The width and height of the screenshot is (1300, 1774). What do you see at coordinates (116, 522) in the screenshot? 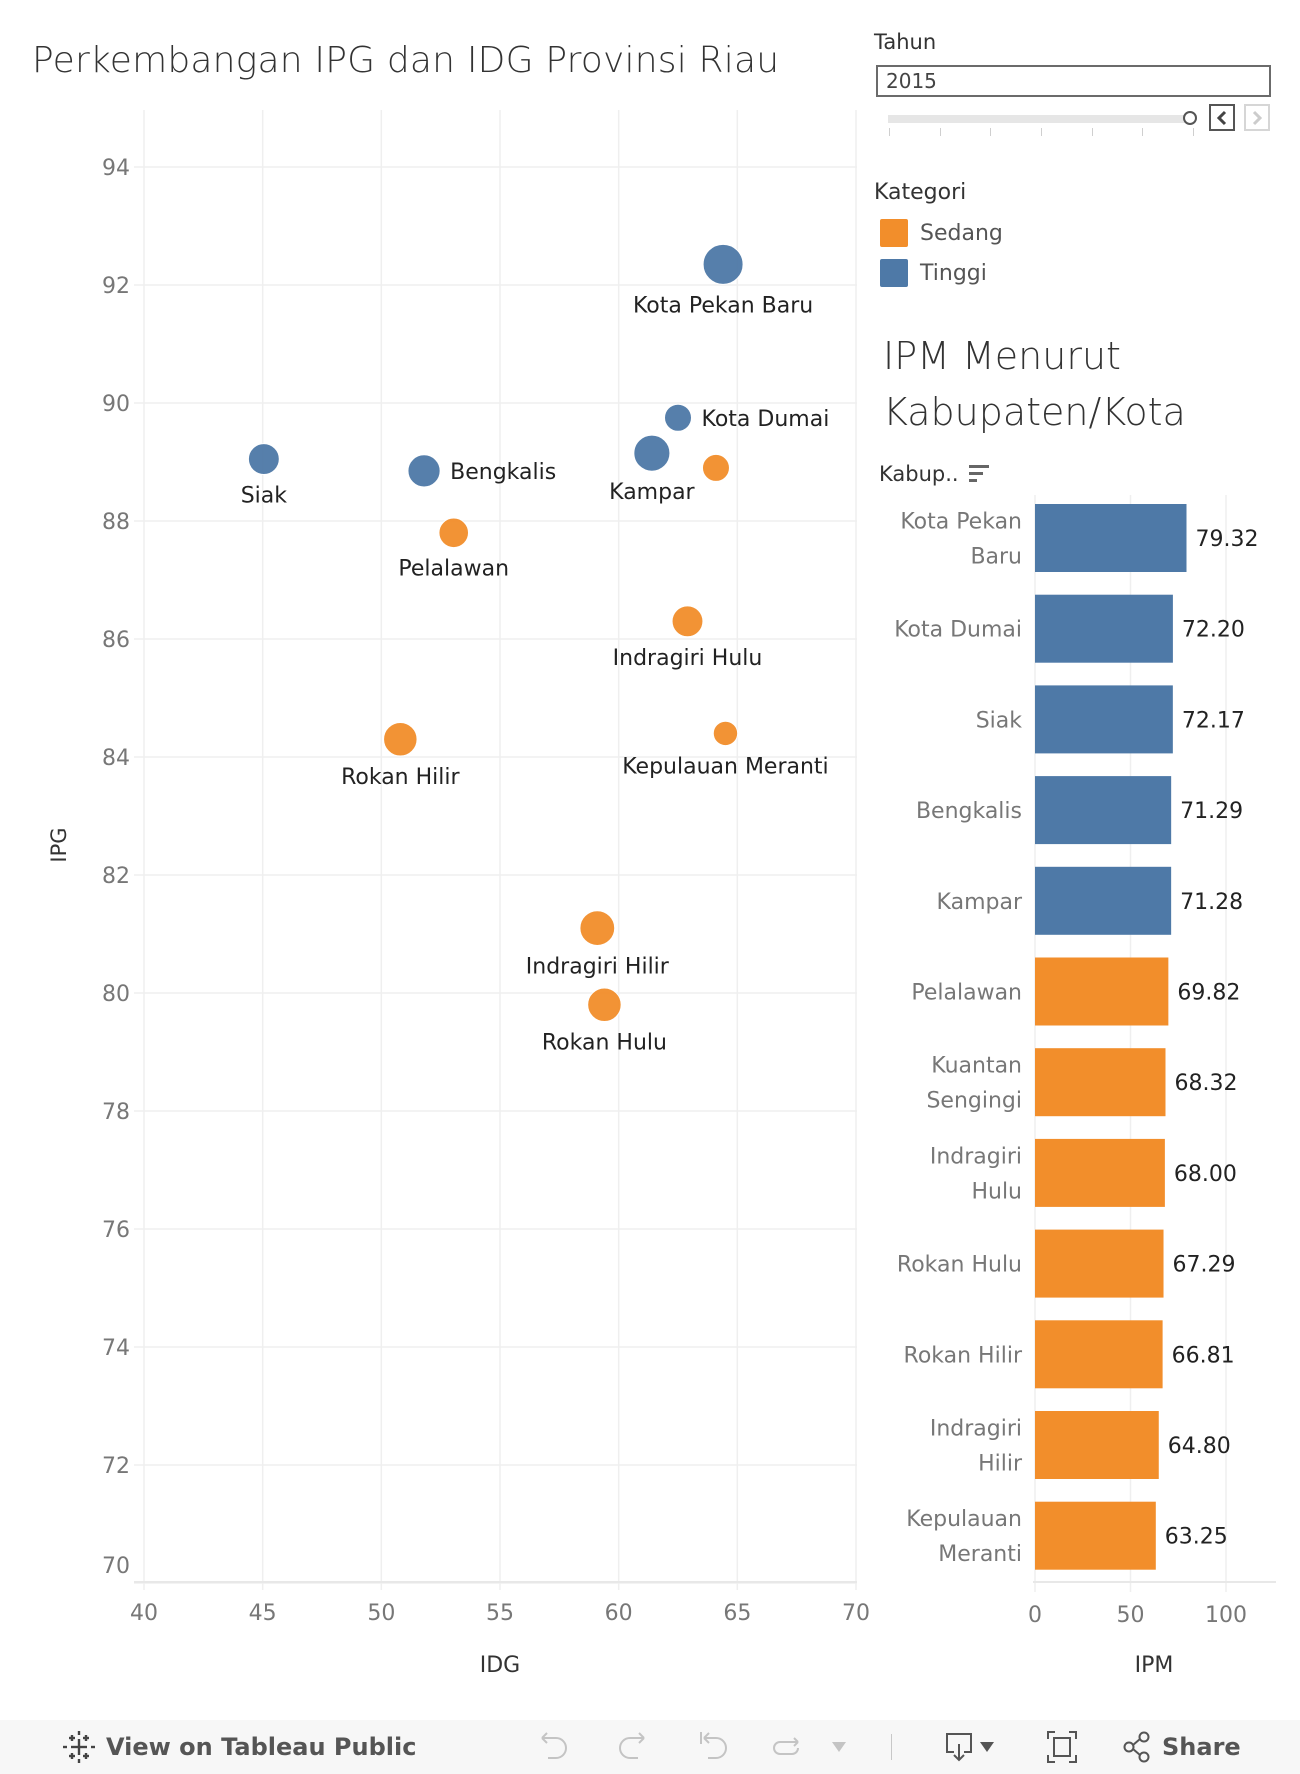
I see `y-tick-label: 88` at bounding box center [116, 522].